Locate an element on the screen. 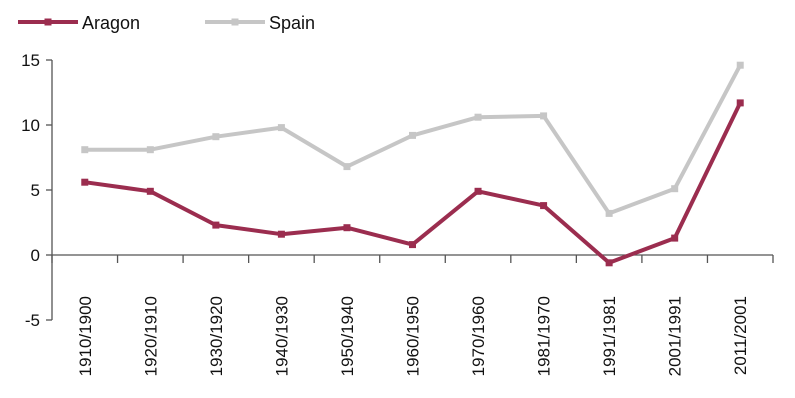  legend-label-spain: Spain is located at coordinates (292, 23).